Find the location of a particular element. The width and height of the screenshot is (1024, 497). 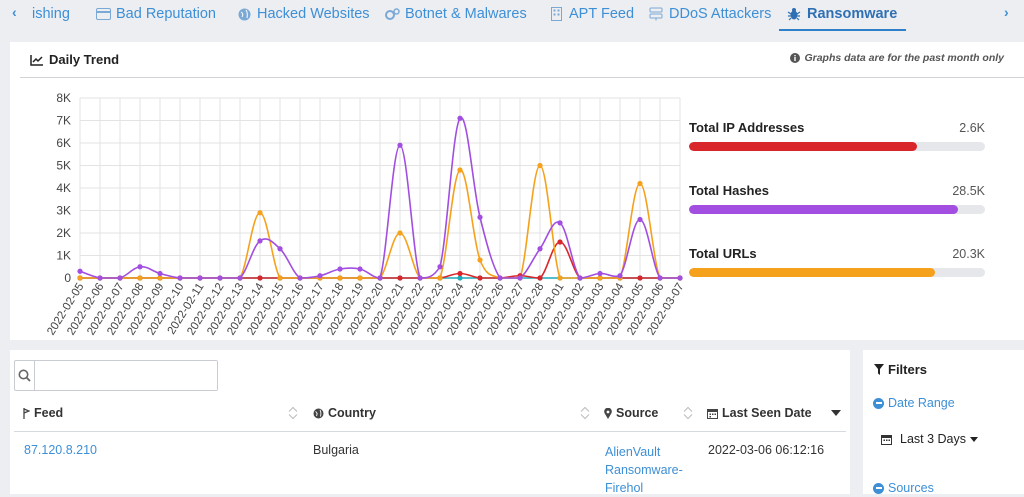

collapse-icon is located at coordinates (878, 403).